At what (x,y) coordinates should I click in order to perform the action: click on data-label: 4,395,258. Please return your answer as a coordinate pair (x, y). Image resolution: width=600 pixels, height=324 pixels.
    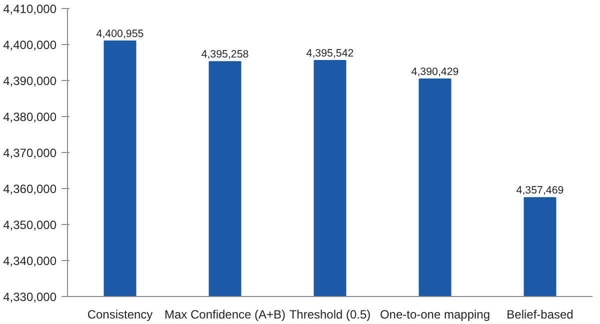
    Looking at the image, I should click on (225, 54).